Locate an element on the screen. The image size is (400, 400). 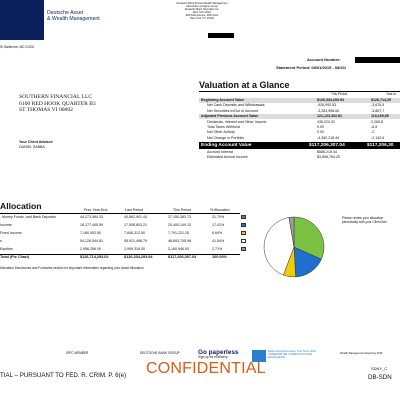
total-prior: $126,714,293.02 is located at coordinates (94, 257).